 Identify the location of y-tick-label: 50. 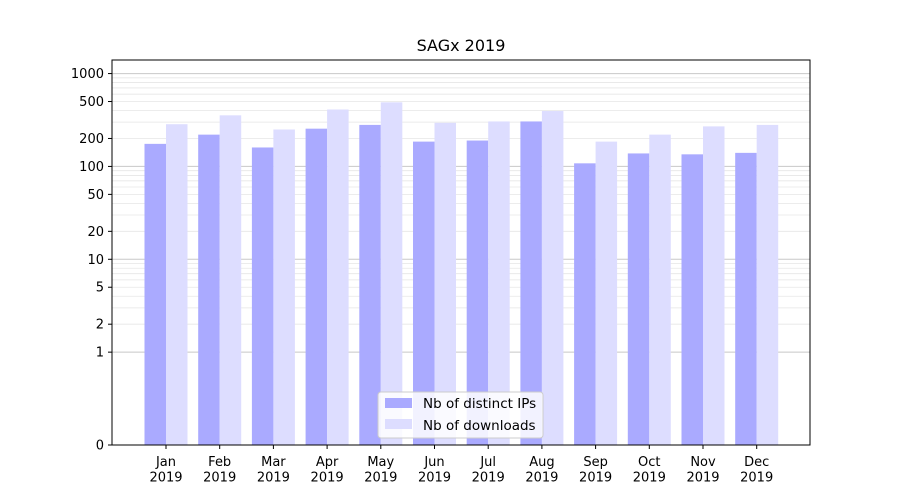
(95, 195).